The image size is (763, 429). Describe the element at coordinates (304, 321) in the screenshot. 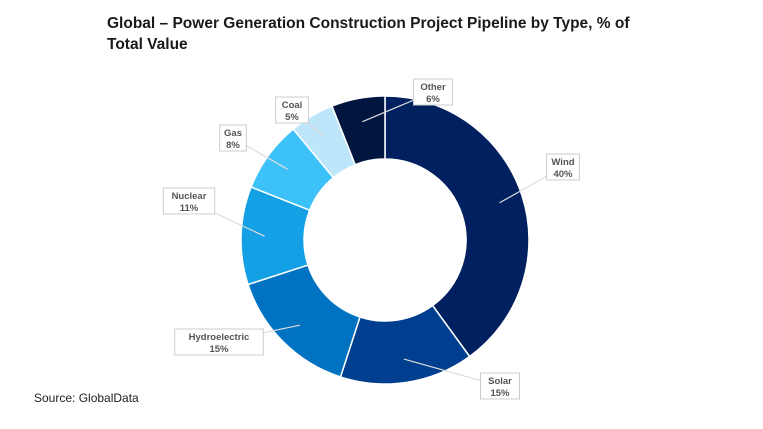

I see `slice-hydroelectric` at that location.